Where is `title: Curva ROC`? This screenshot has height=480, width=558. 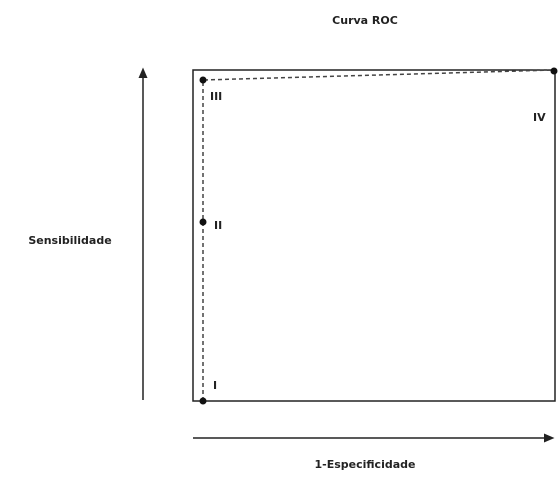
title: Curva ROC is located at coordinates (365, 20).